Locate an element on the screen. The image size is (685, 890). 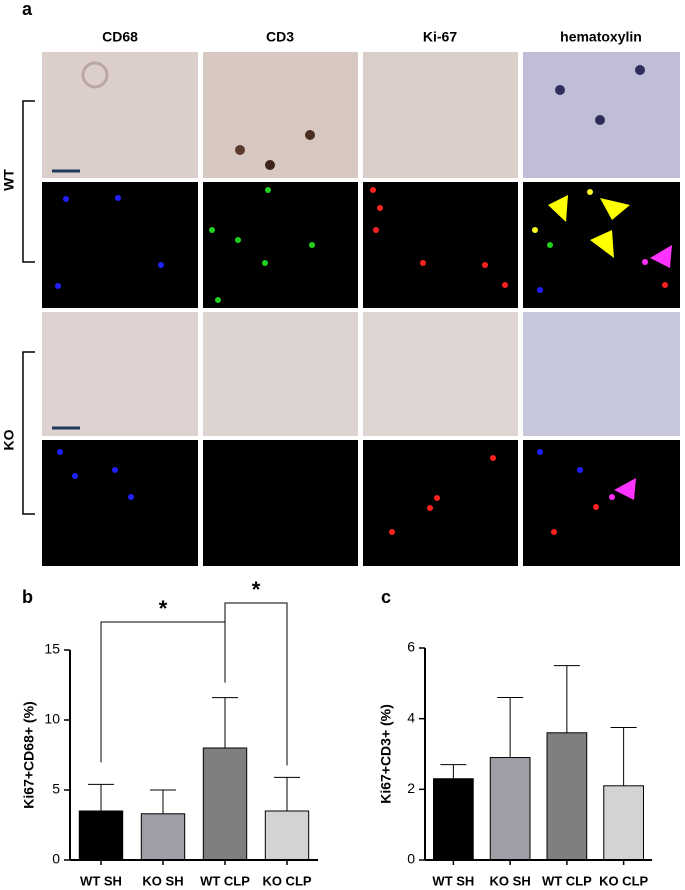
y-tick-label: 6 is located at coordinates (411, 647).